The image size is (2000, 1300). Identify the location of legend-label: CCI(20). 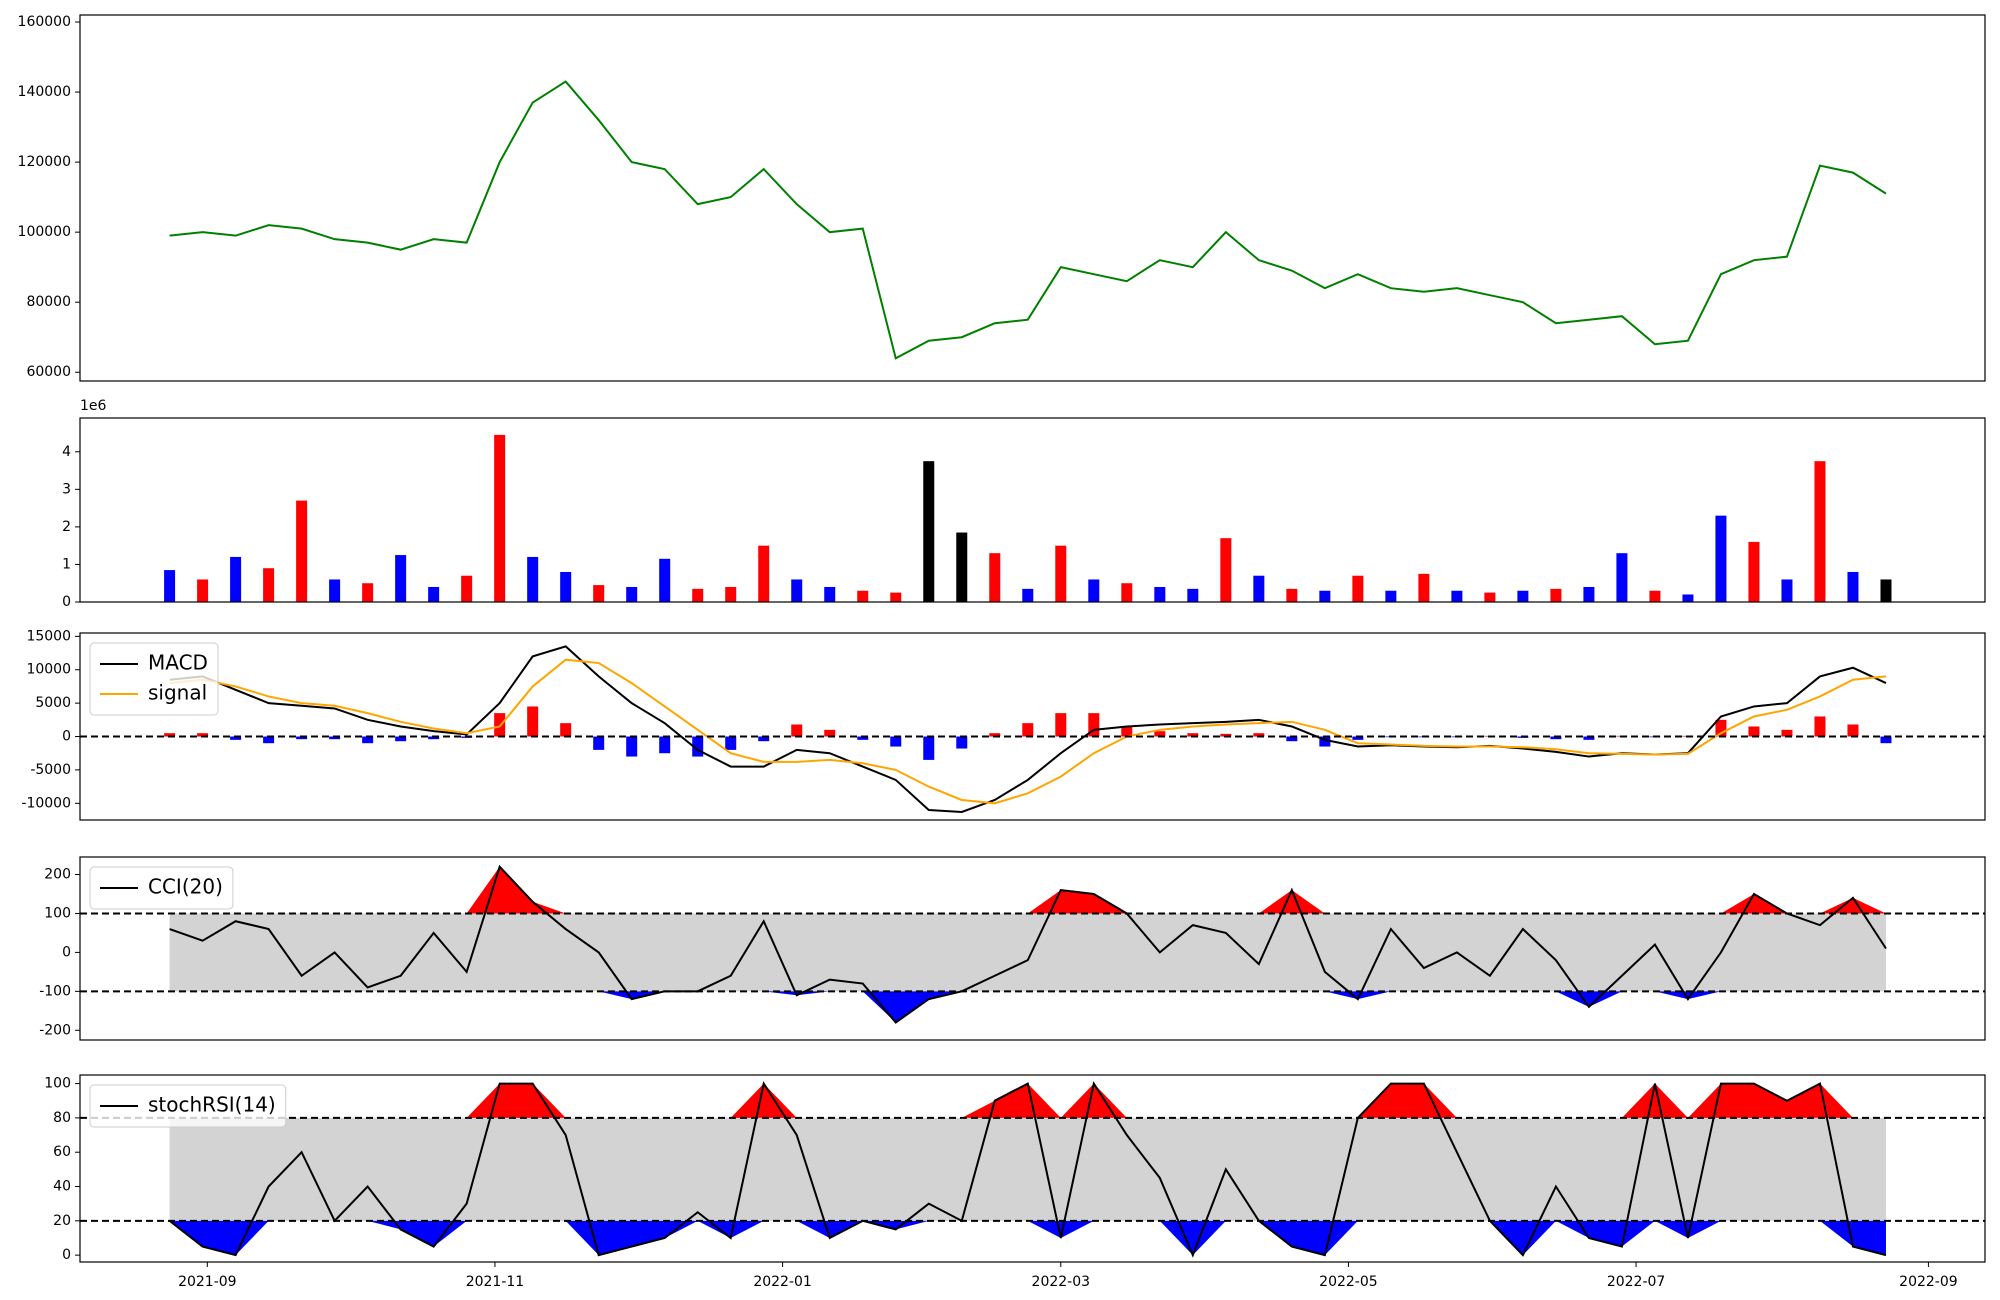
(185, 887).